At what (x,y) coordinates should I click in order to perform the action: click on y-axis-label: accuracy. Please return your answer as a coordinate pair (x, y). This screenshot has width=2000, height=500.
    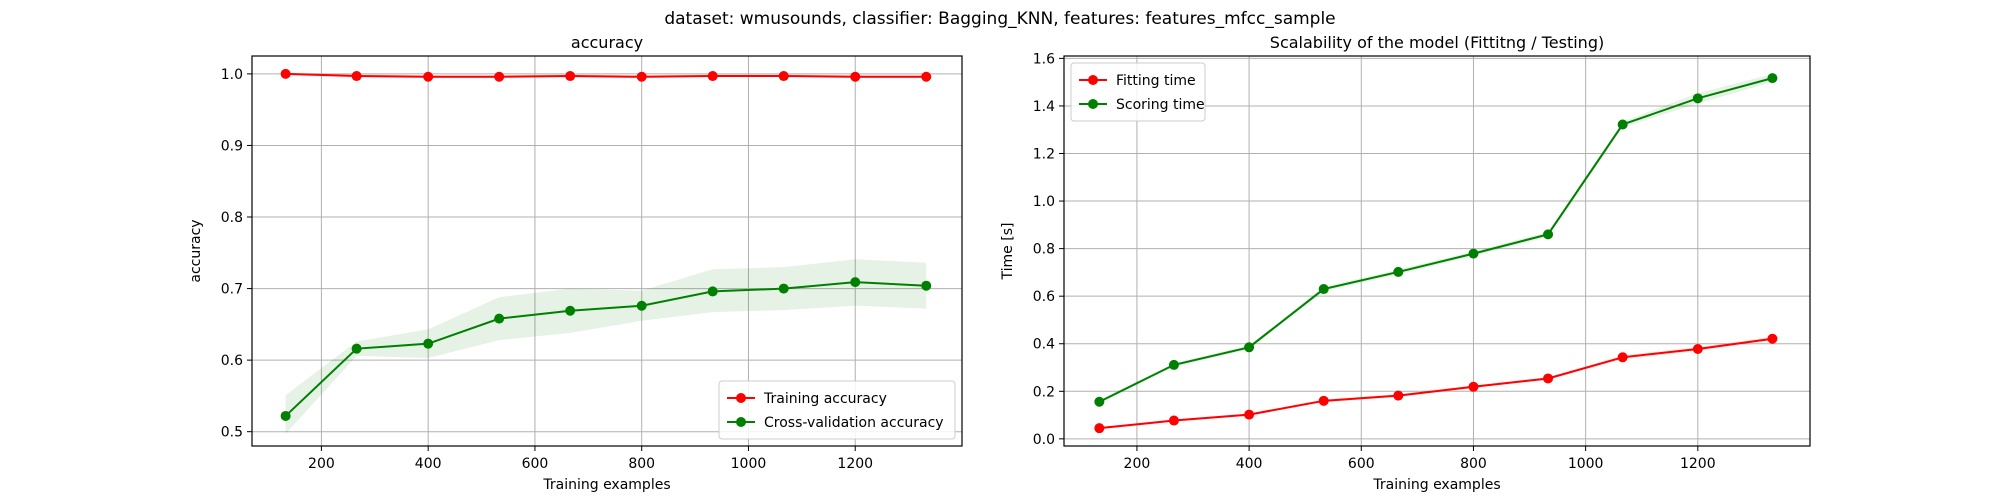
    Looking at the image, I should click on (196, 250).